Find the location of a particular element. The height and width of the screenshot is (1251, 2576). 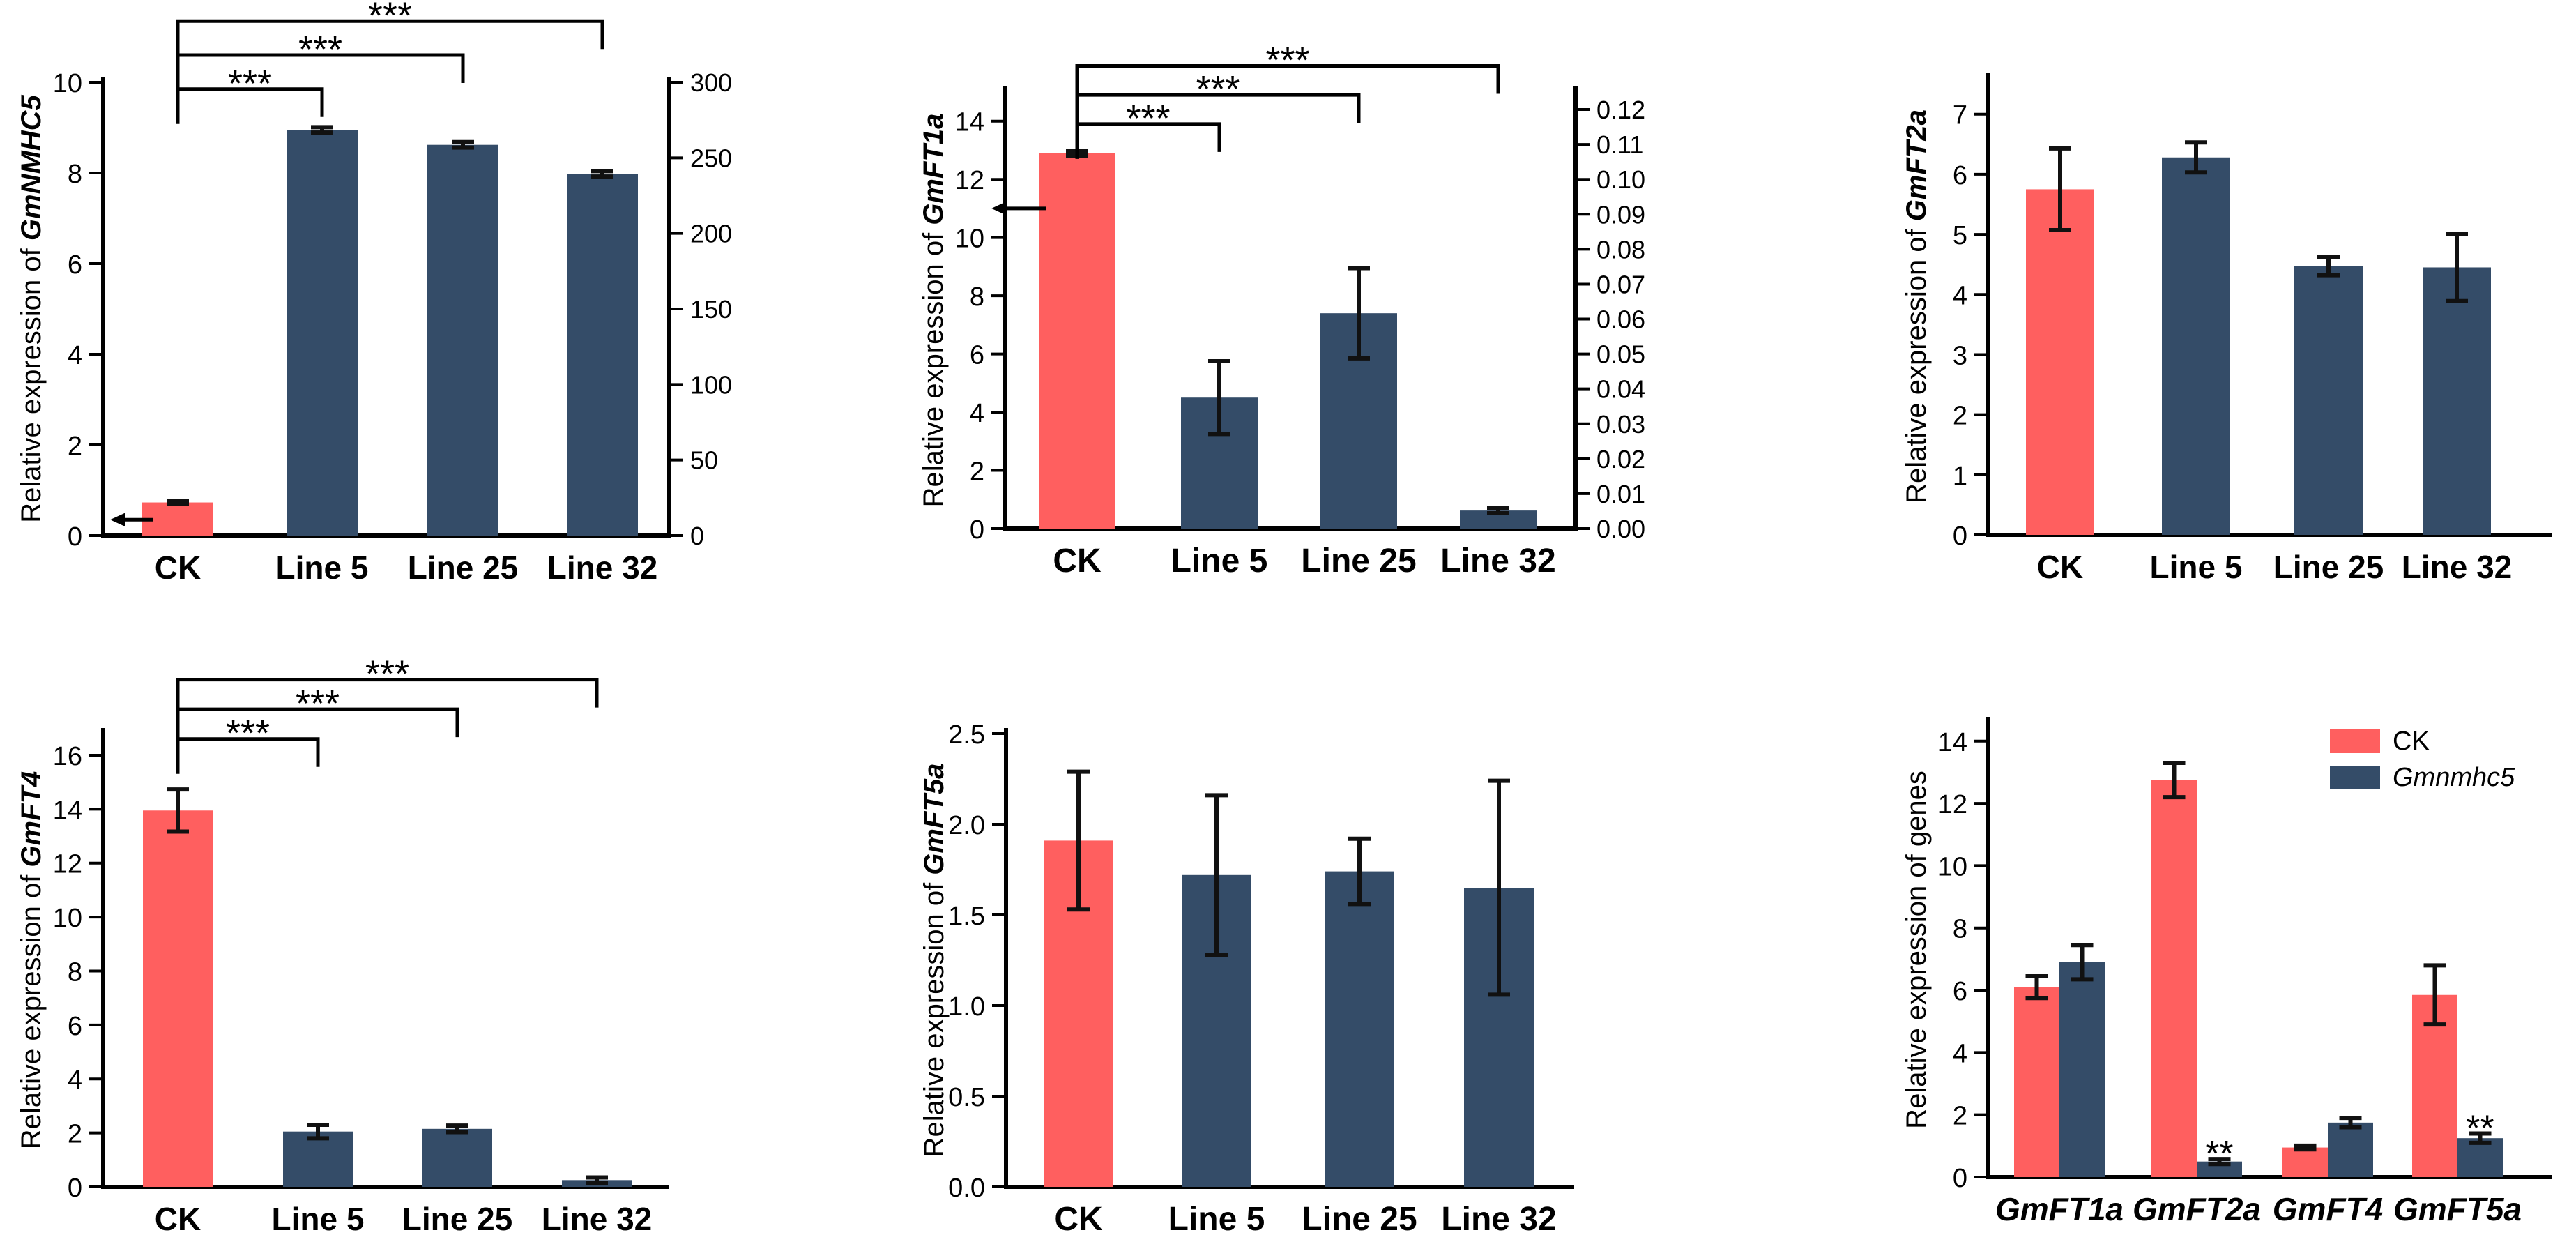

y2-tick-label: 50 is located at coordinates (704, 460).